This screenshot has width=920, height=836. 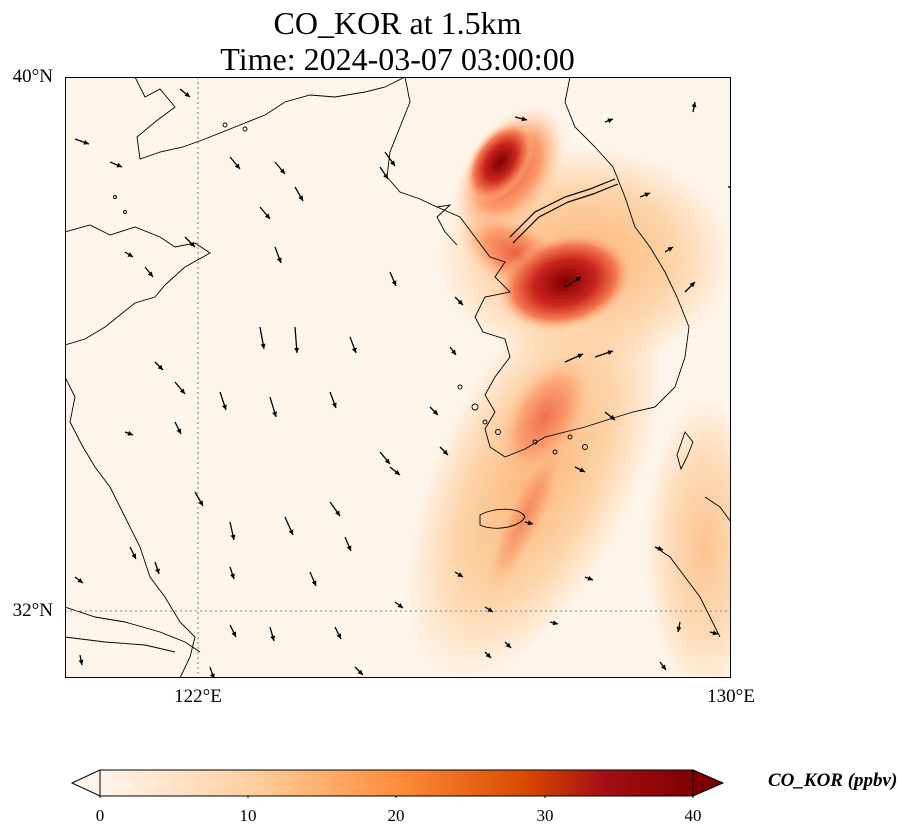 What do you see at coordinates (731, 696) in the screenshot?
I see `x-tick-130e: 130°E` at bounding box center [731, 696].